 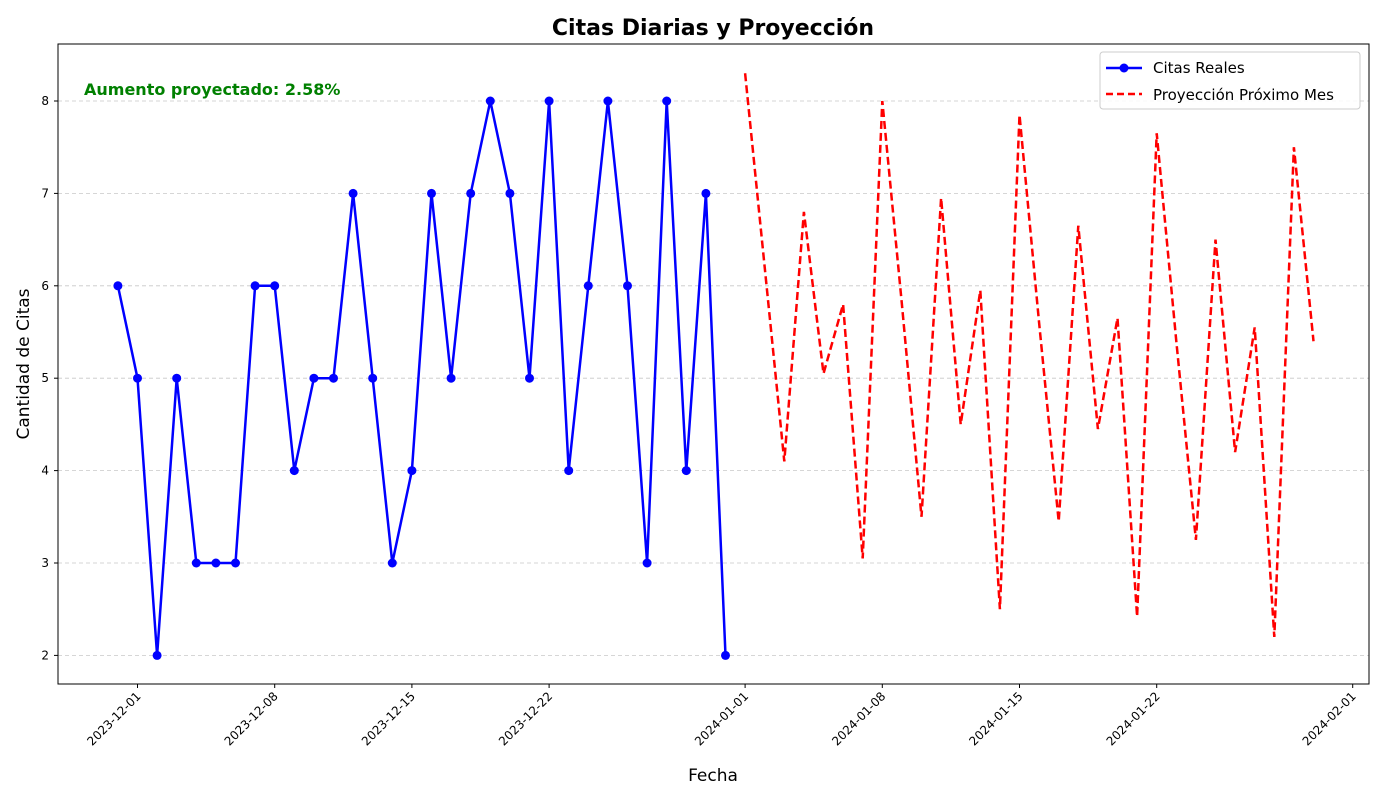 What do you see at coordinates (45, 286) in the screenshot?
I see `y-tick-label: 6` at bounding box center [45, 286].